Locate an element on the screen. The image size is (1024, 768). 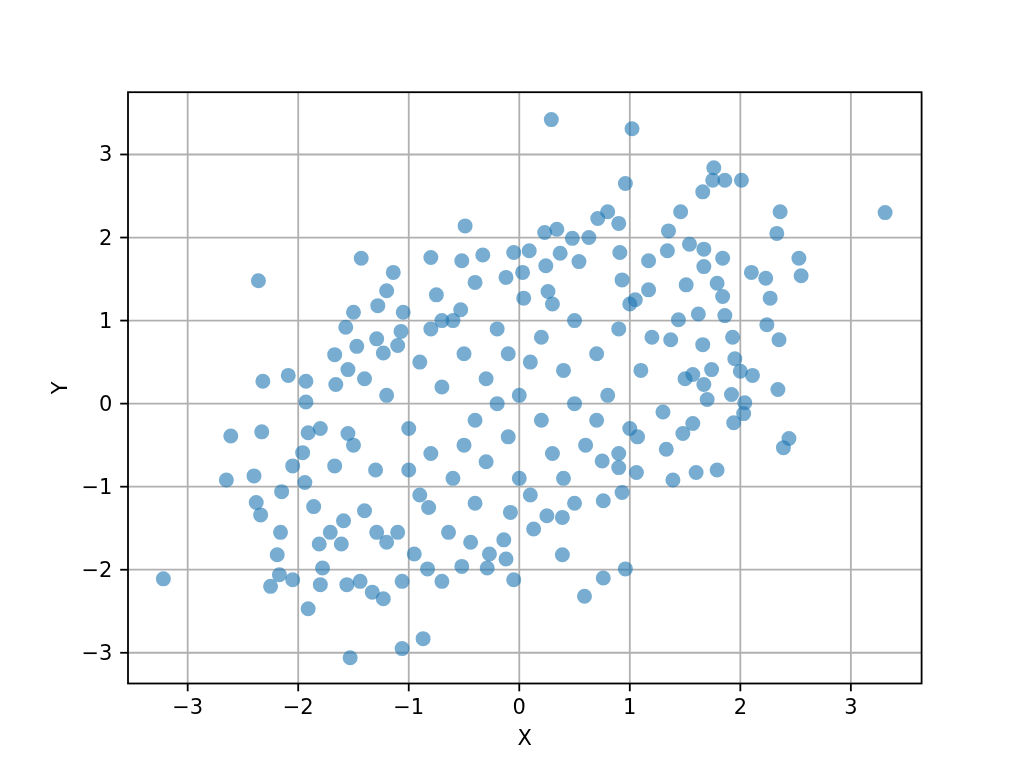
y-tick-label: 1 is located at coordinates (106, 320).